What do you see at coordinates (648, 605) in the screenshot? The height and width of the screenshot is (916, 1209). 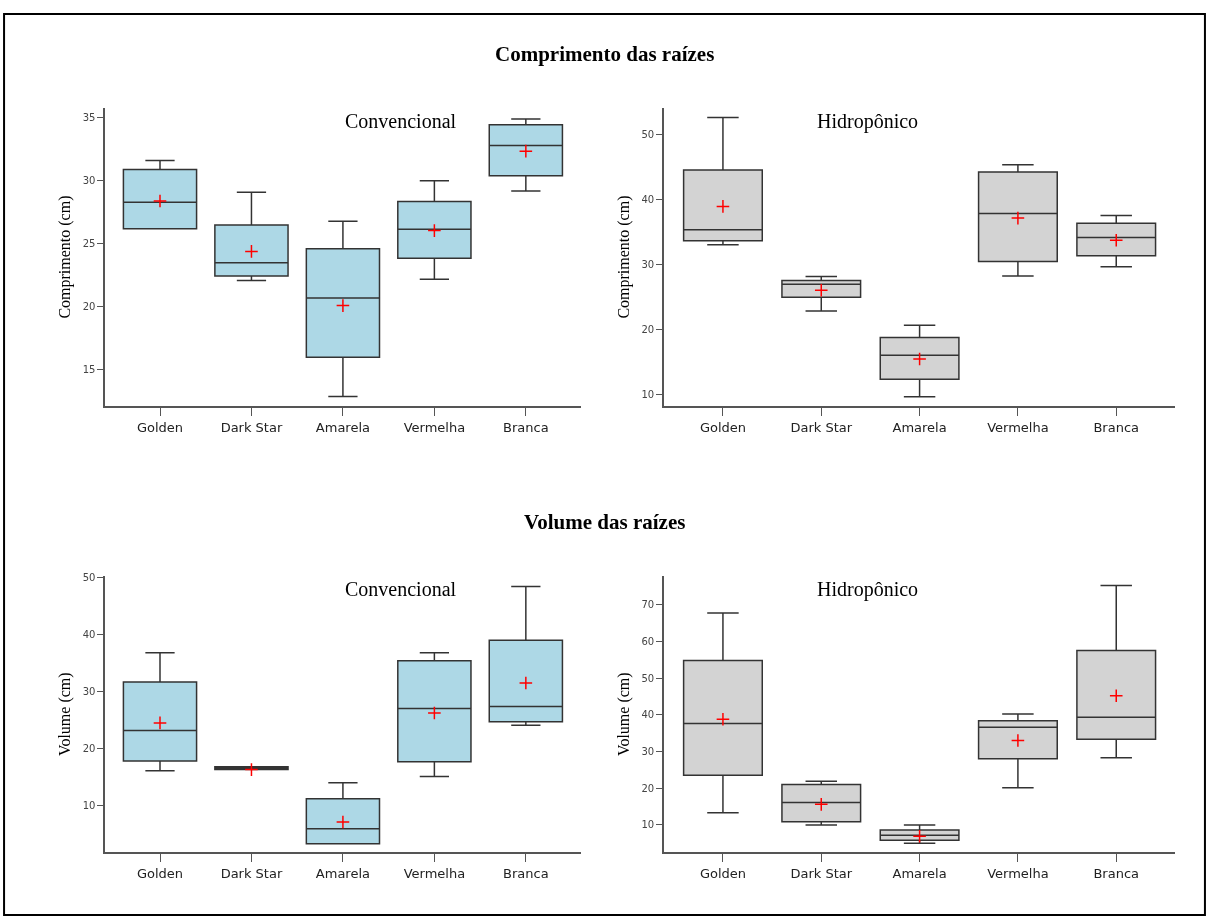 I see `y-tick-label: 70` at bounding box center [648, 605].